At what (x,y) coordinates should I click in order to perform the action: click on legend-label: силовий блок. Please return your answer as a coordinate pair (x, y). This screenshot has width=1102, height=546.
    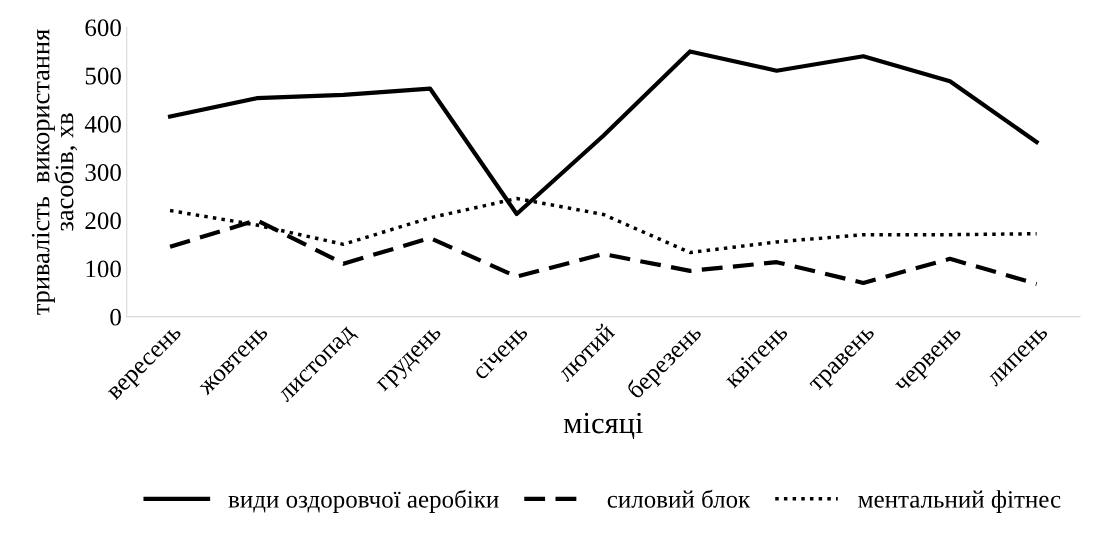
    Looking at the image, I should click on (679, 498).